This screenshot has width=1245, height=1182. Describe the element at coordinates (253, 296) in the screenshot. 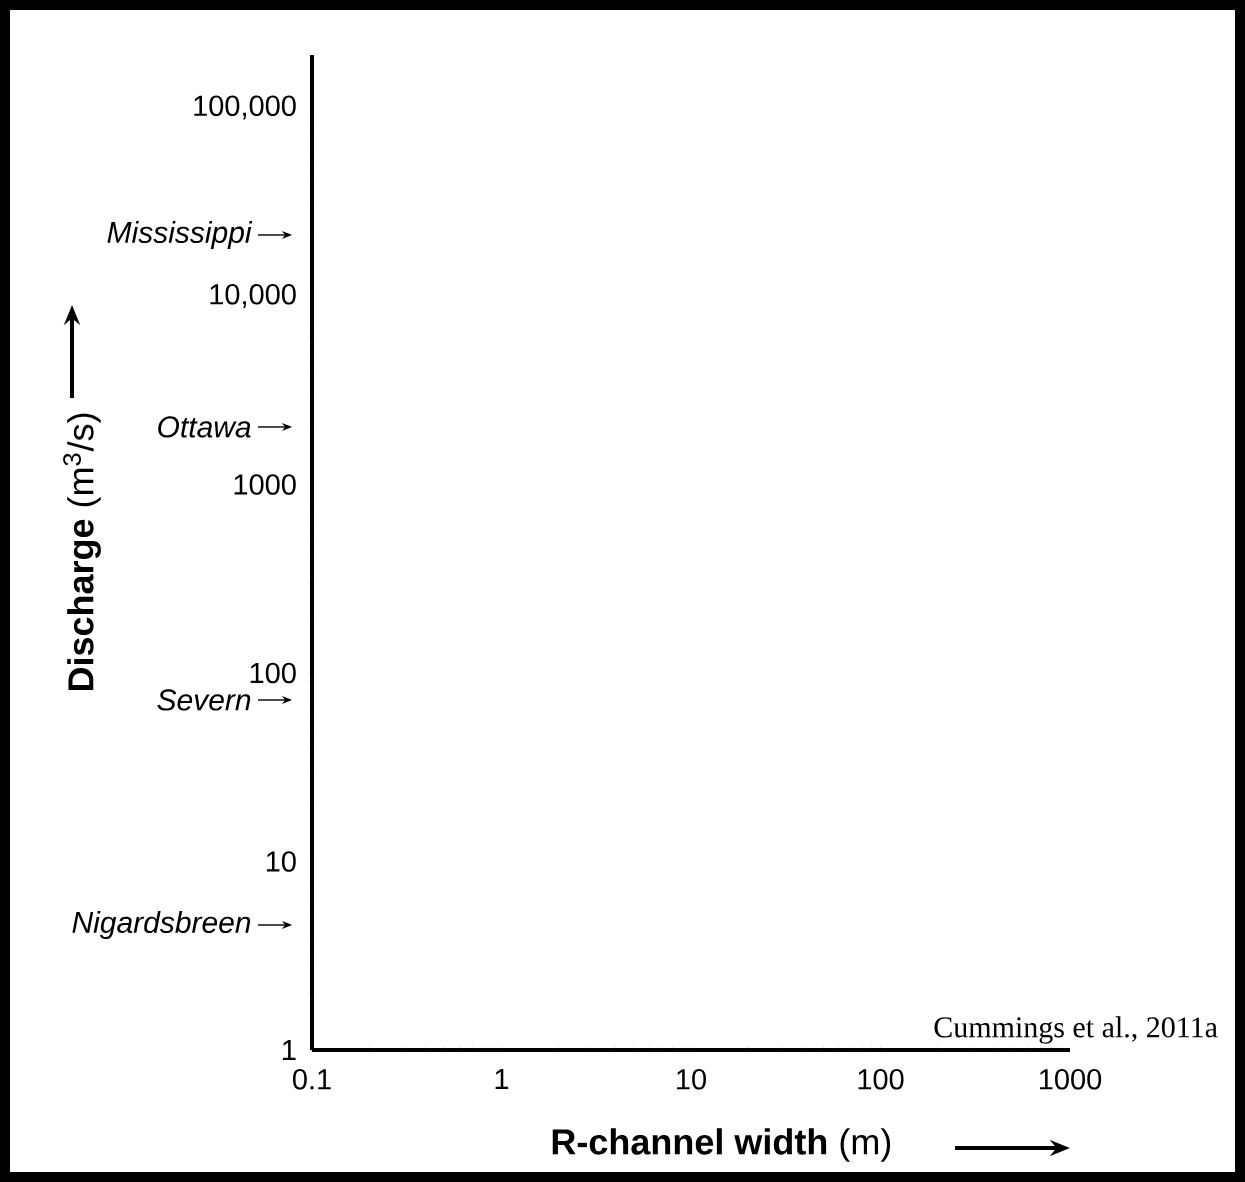

I see `y-tick-label: 10,000` at that location.